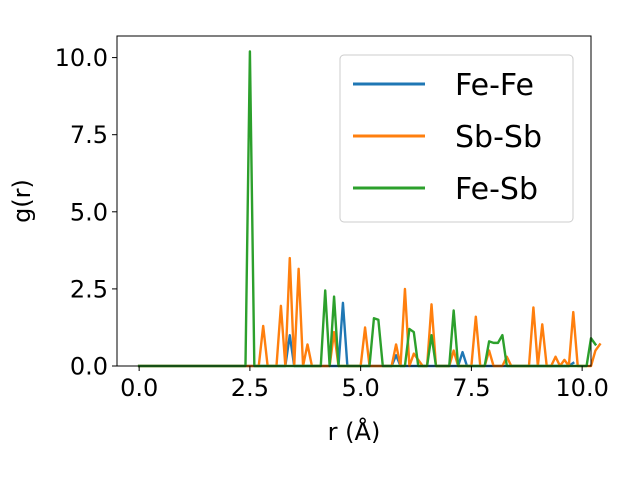 The image size is (640, 480). What do you see at coordinates (581, 388) in the screenshot?
I see `x-tick-label: 10.0` at bounding box center [581, 388].